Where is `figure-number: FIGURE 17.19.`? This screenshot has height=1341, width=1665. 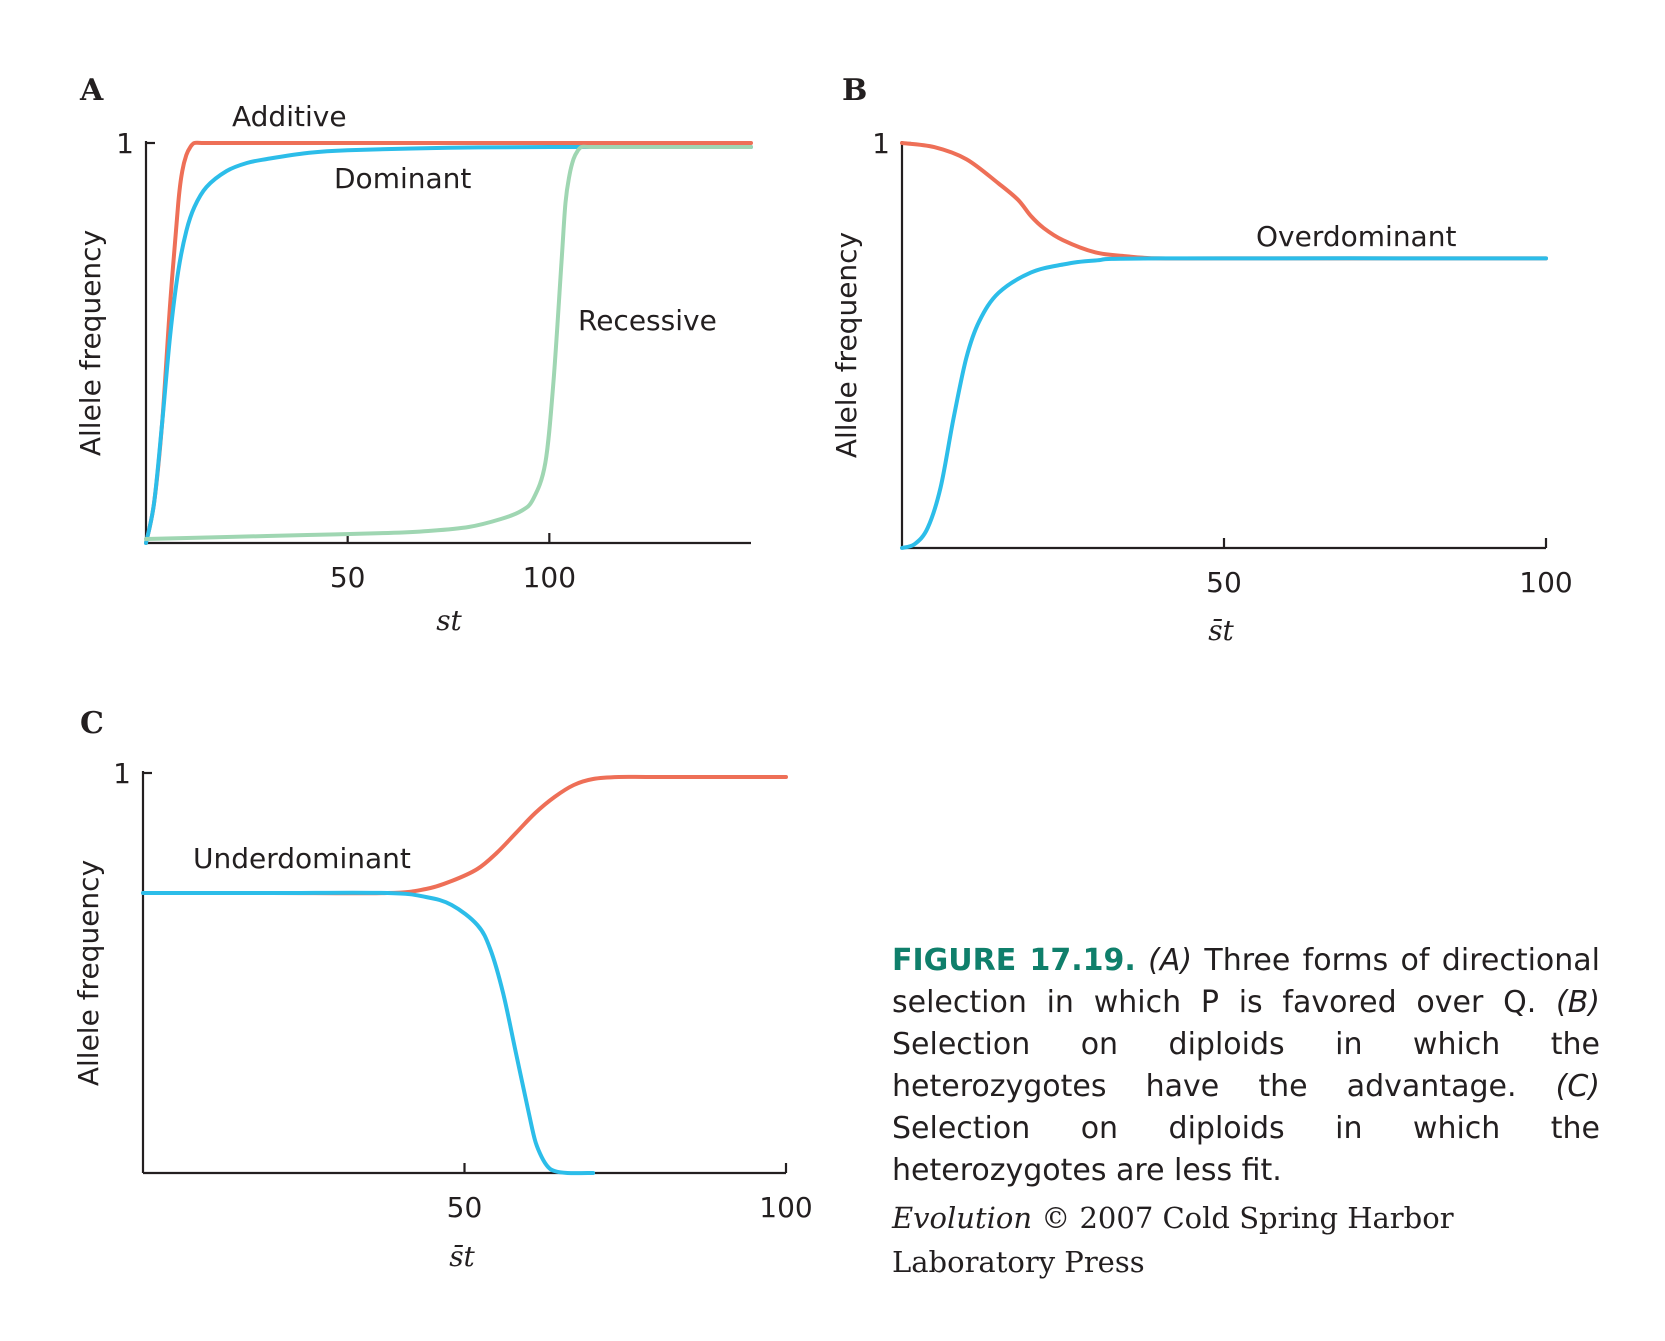 figure-number: FIGURE 17.19. is located at coordinates (1014, 960).